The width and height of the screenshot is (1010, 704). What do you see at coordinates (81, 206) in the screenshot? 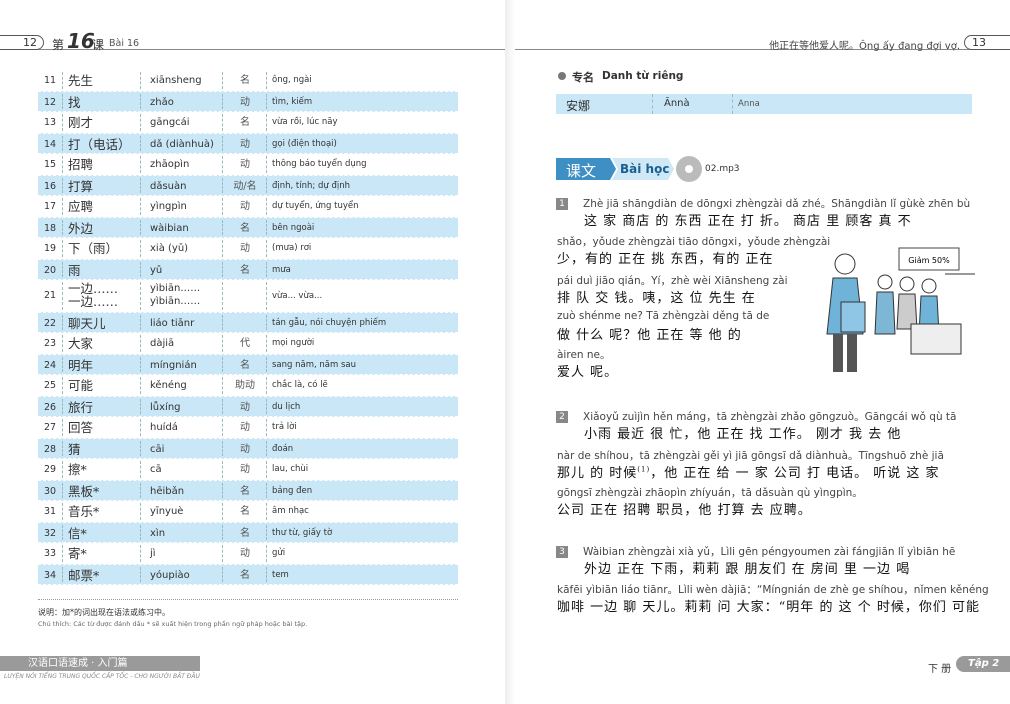
I see `vocab-hanzi: 应聘` at bounding box center [81, 206].